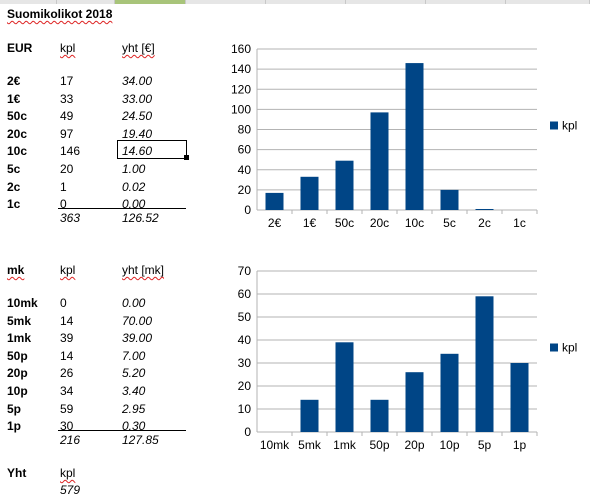 Image resolution: width=590 pixels, height=499 pixels. Describe the element at coordinates (63, 303) in the screenshot. I see `mk-row-kpl: 0` at that location.